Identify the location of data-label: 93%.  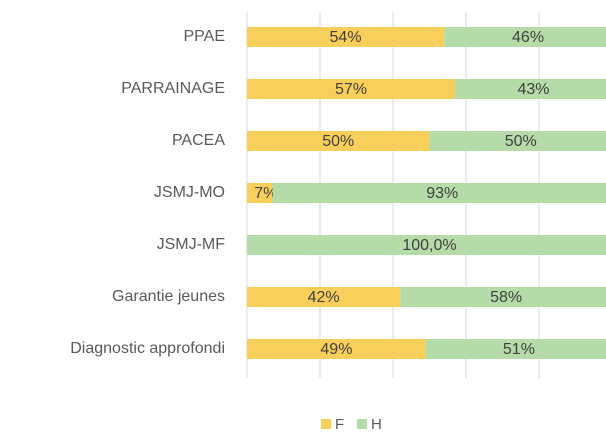
(442, 193).